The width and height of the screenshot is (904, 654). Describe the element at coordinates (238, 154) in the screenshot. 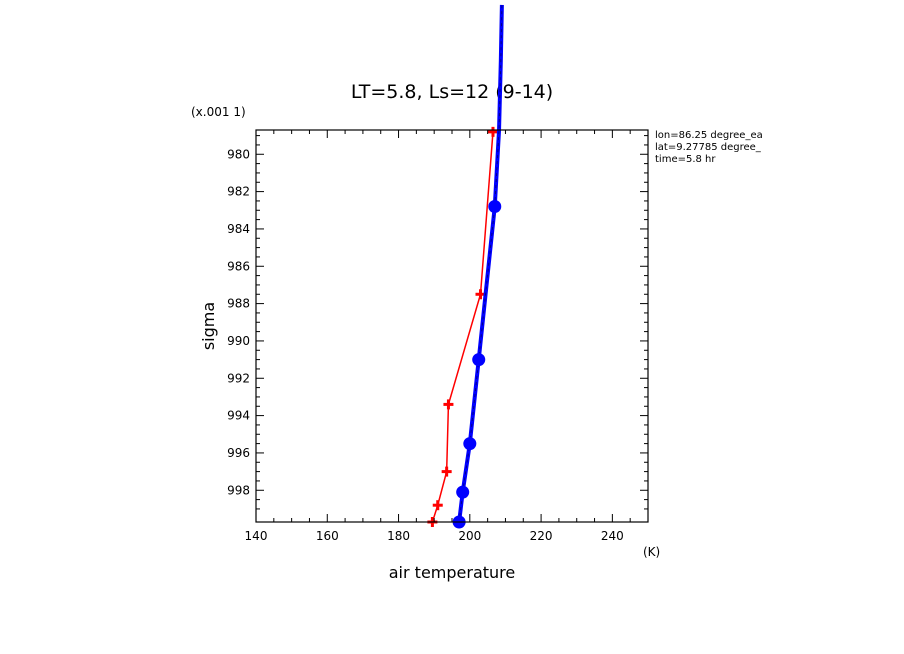

I see `y-tick-label: 980` at that location.